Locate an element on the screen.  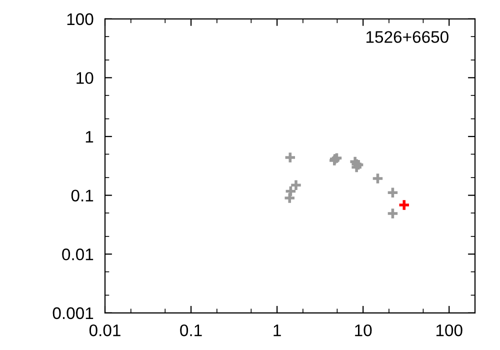
x-tick-label: 0.01 is located at coordinates (104, 330).